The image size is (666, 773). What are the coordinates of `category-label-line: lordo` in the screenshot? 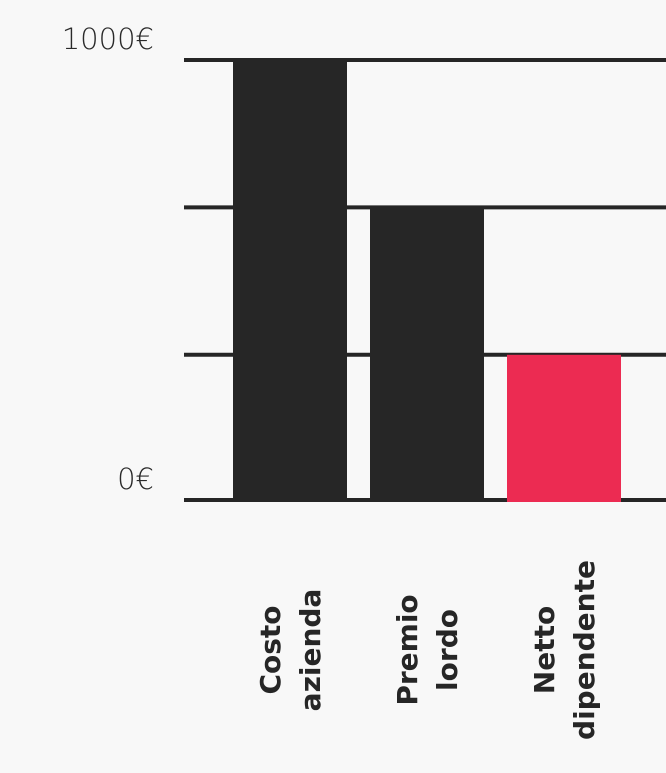 It's located at (447, 650).